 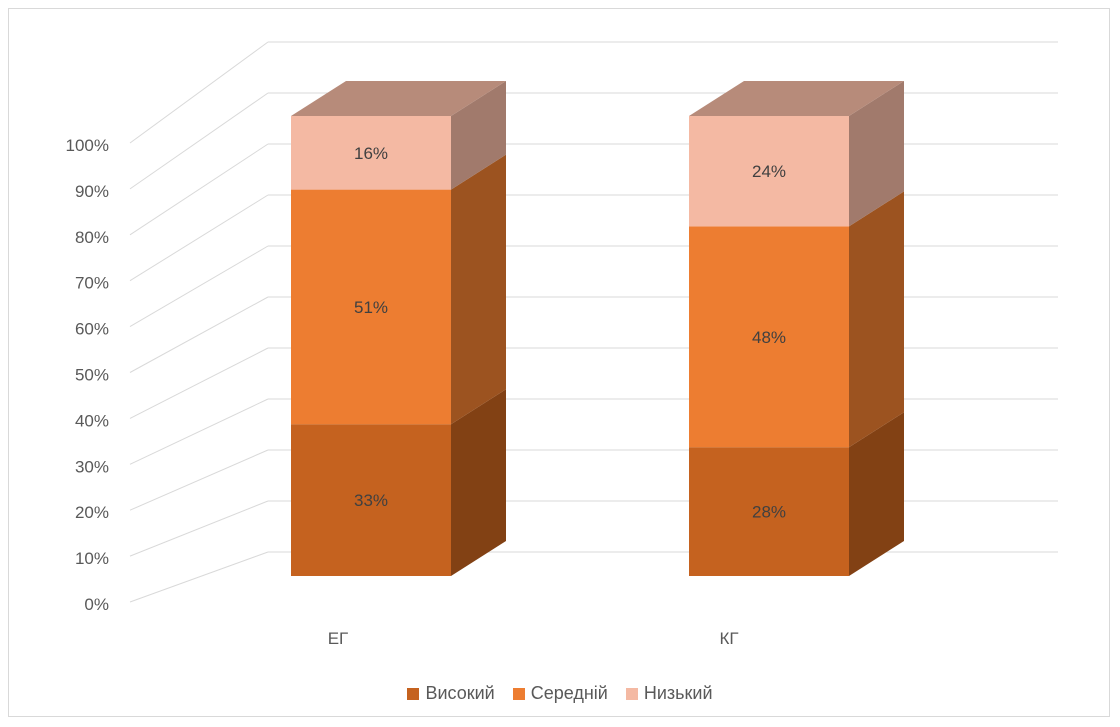 I want to click on legend-swatch-high, so click(x=413, y=693).